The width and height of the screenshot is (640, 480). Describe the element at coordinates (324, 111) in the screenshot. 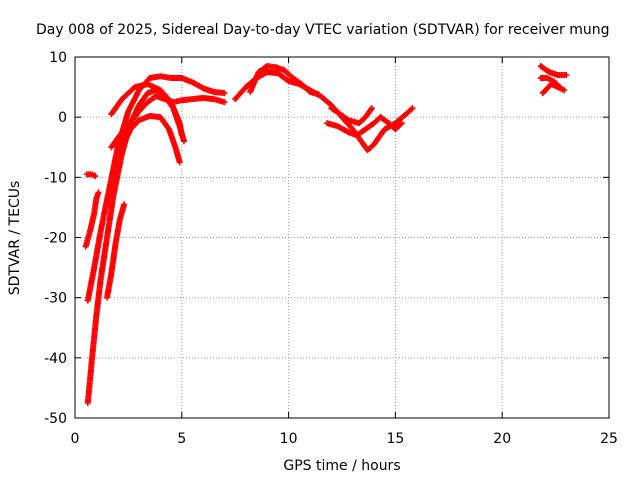

I see `series-track-i` at that location.